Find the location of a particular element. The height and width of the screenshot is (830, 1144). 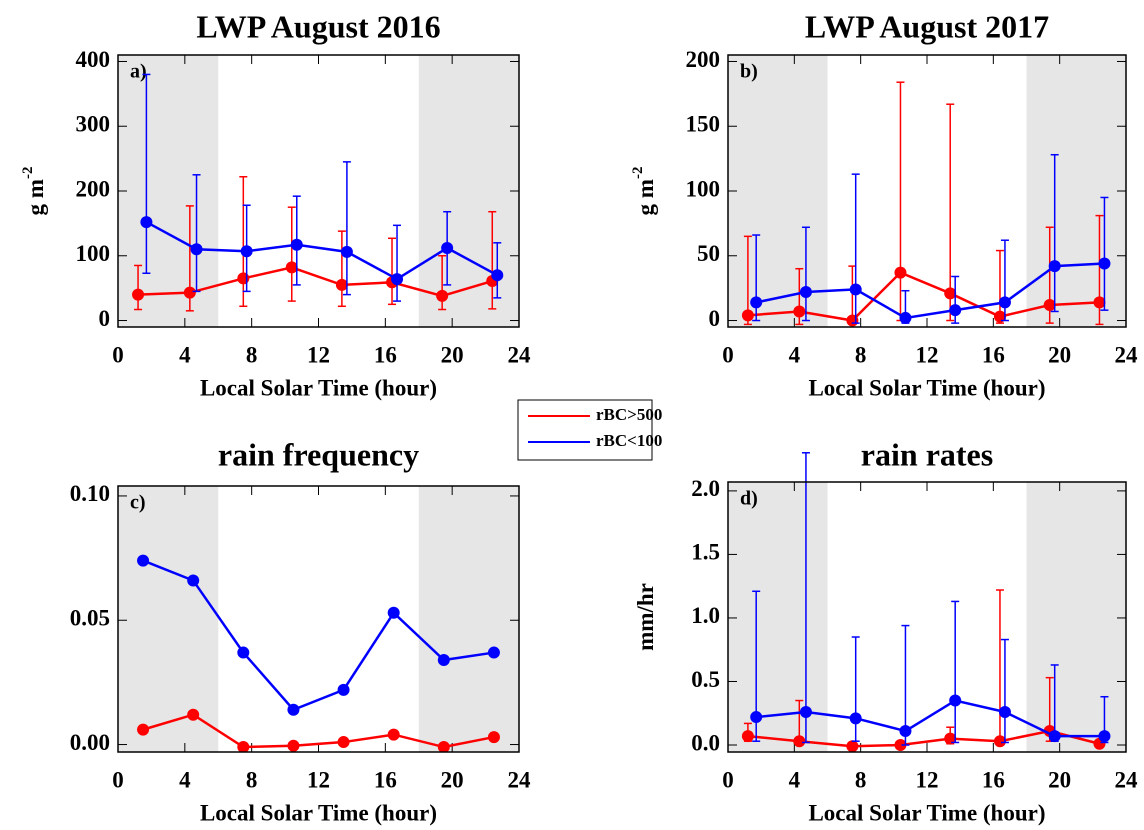

y-tick-label: 400 is located at coordinates (93, 59).